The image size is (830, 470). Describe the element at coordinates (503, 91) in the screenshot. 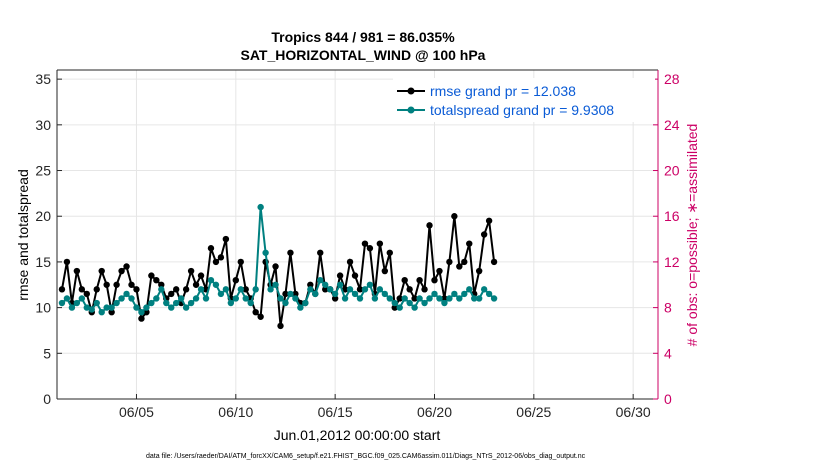

I see `legend-rmse-label: rmse grand pr = 12.038` at that location.